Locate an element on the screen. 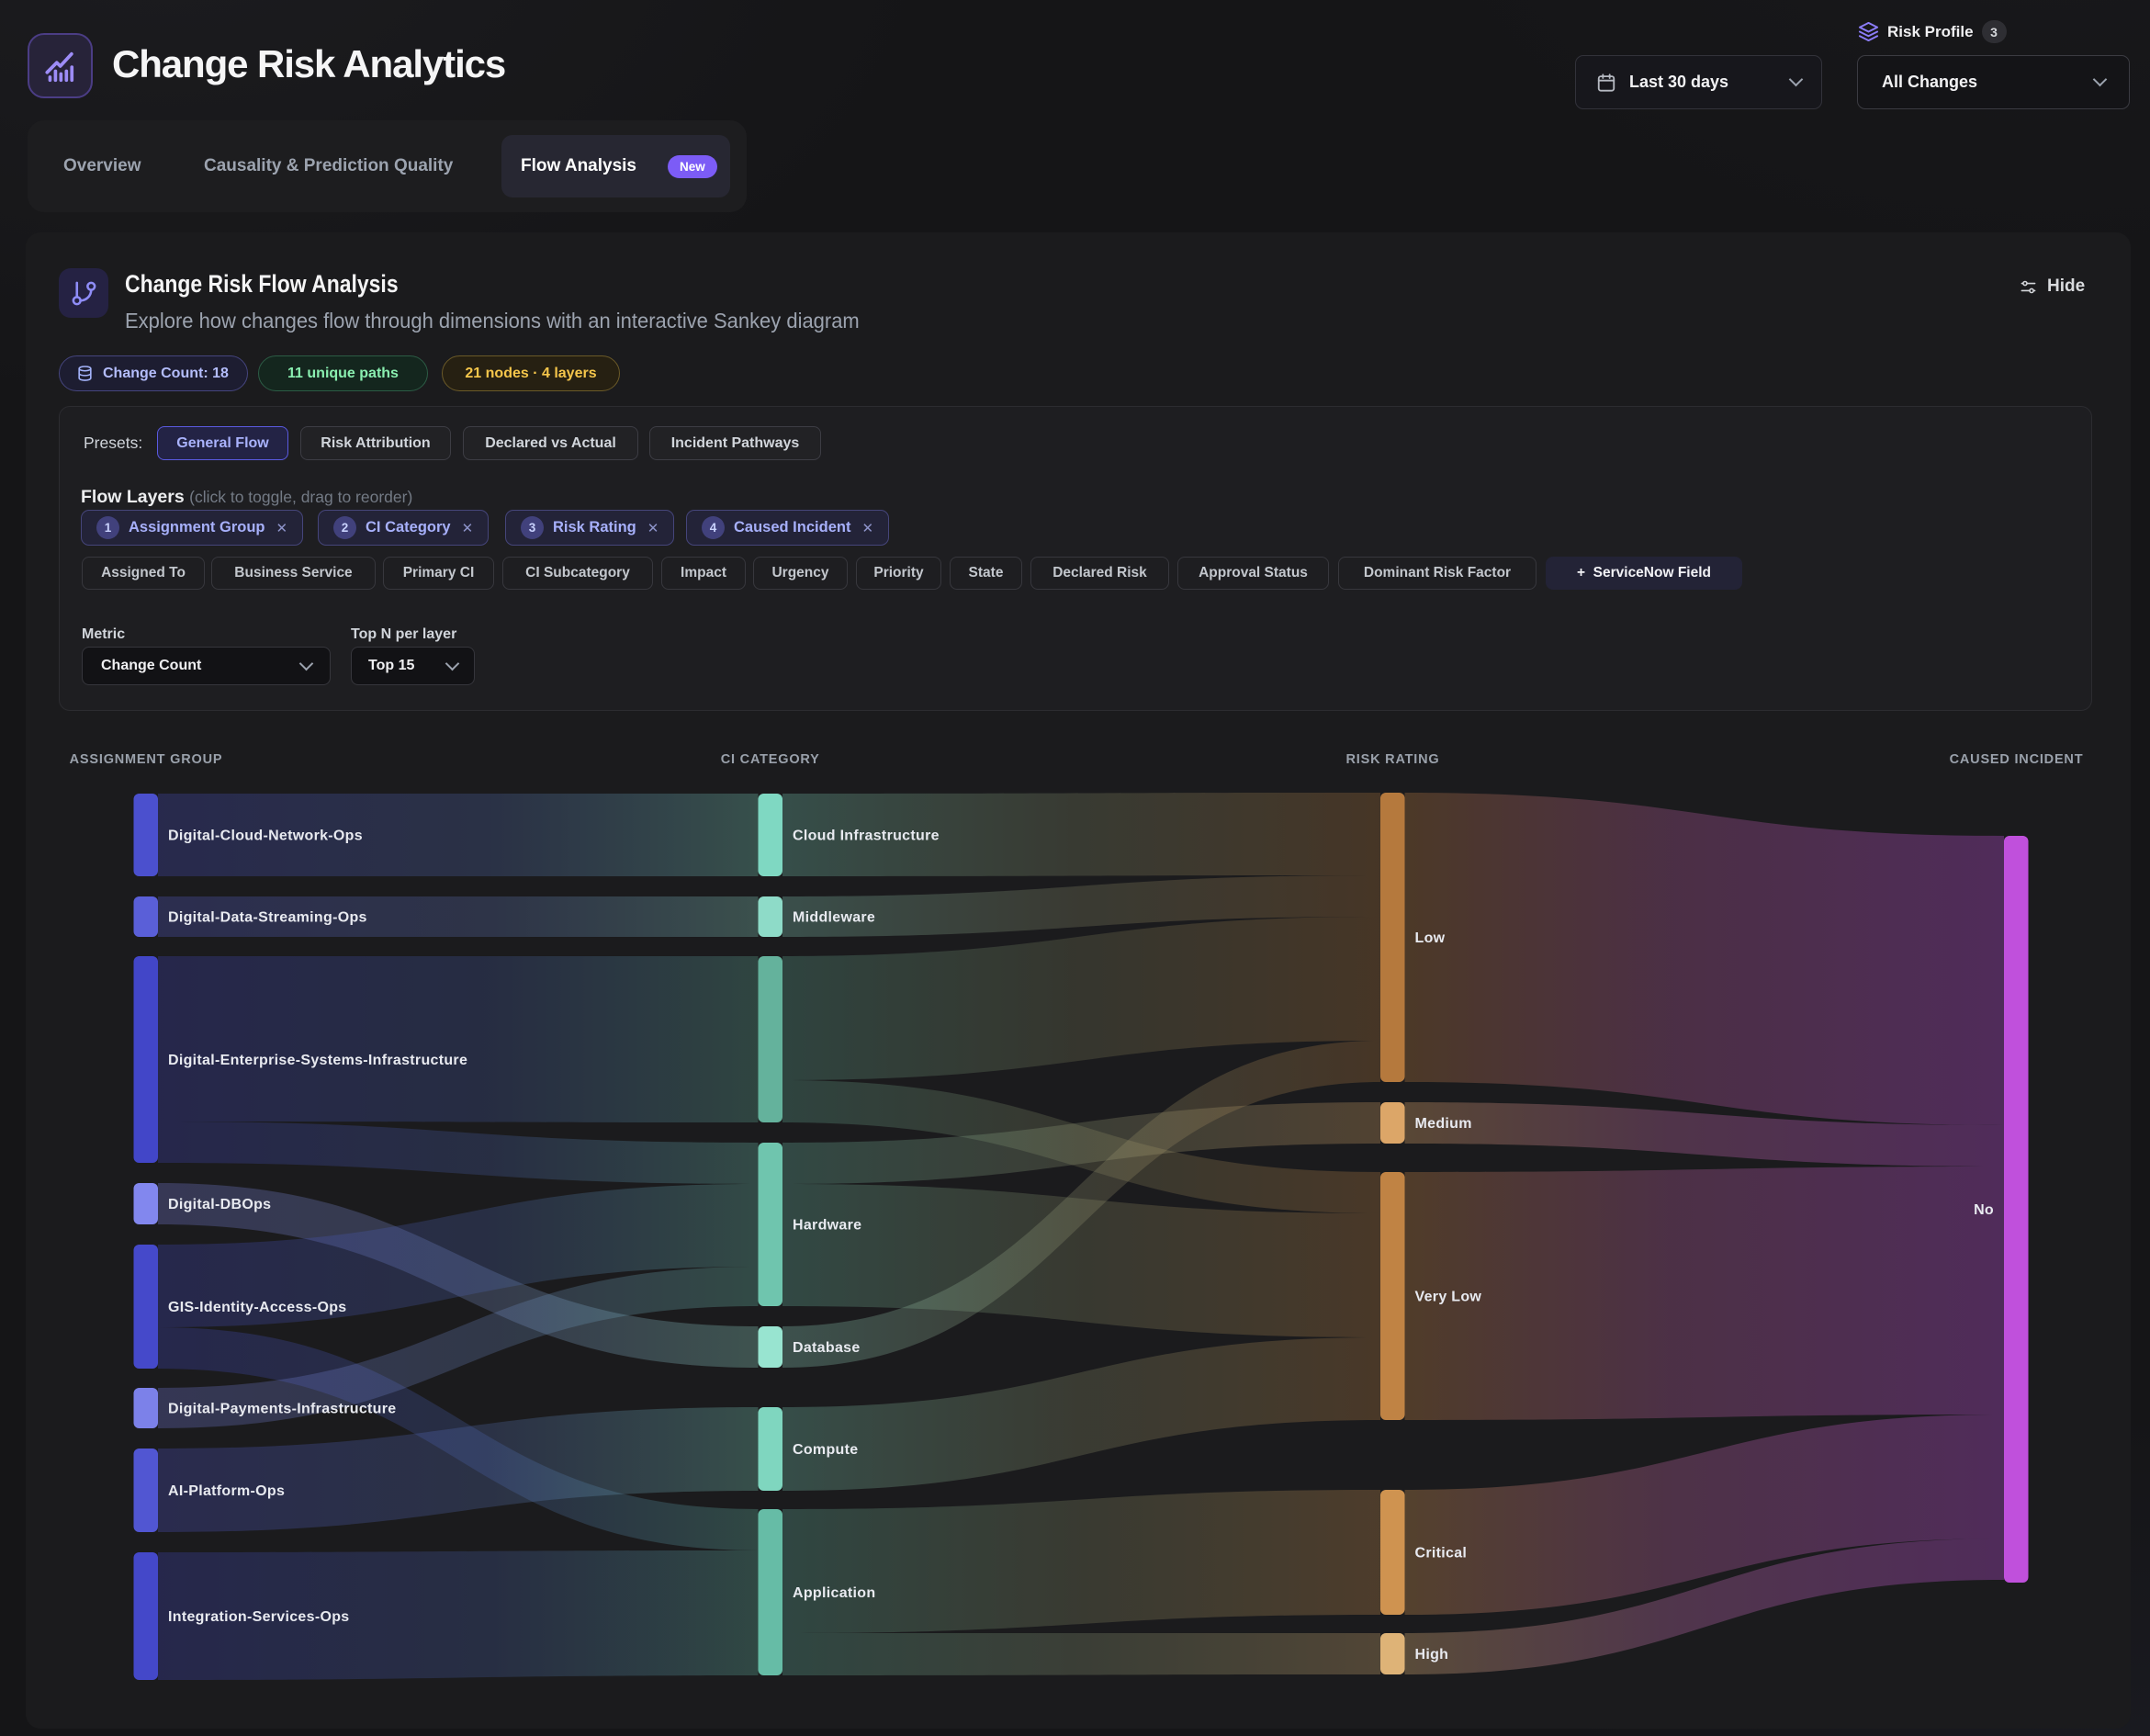 The width and height of the screenshot is (2150, 1736). svg-text: Middleware is located at coordinates (834, 918).